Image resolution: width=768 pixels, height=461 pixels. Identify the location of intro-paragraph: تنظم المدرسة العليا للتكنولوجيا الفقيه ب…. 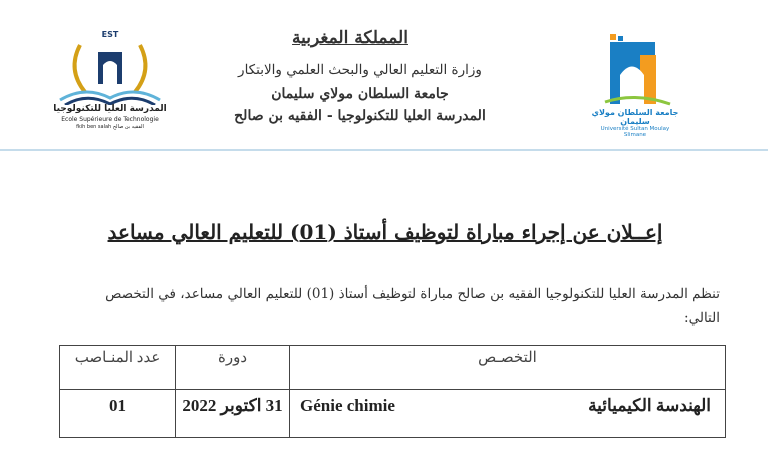
(412, 306).